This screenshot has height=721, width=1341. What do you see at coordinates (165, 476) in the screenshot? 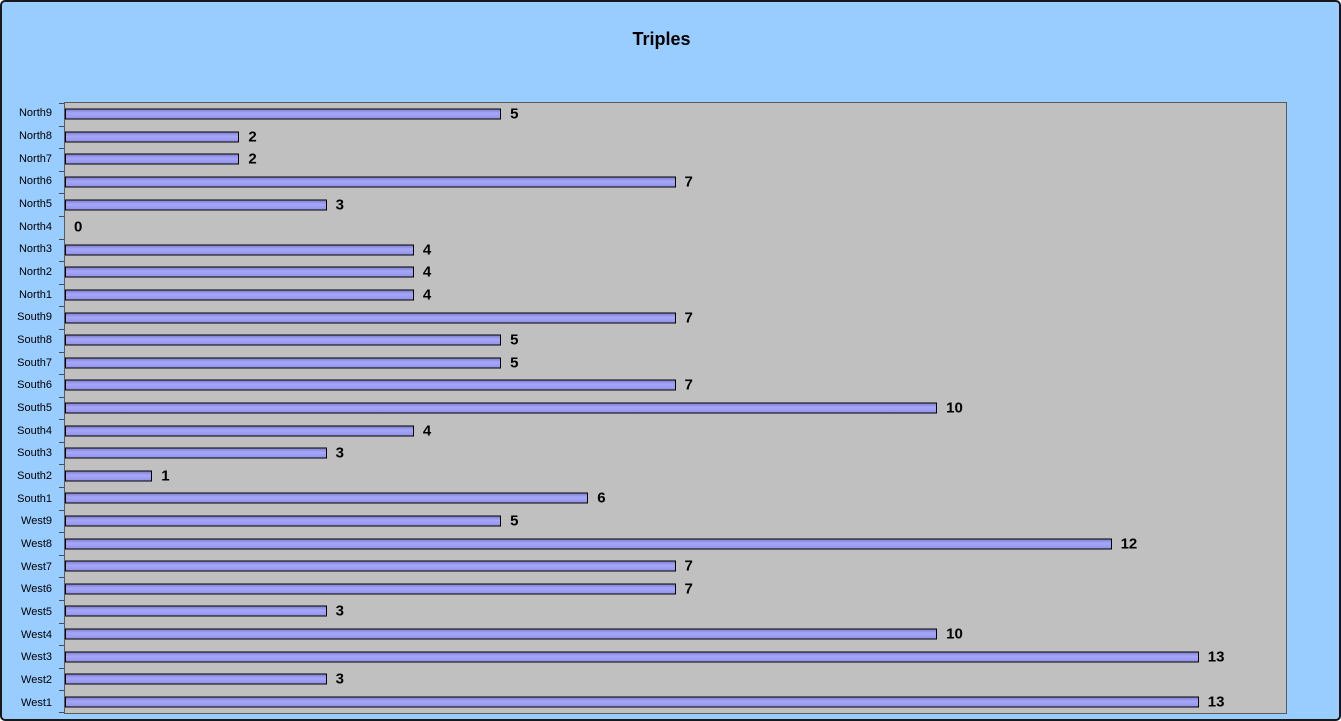
I see `value-label: 1` at bounding box center [165, 476].